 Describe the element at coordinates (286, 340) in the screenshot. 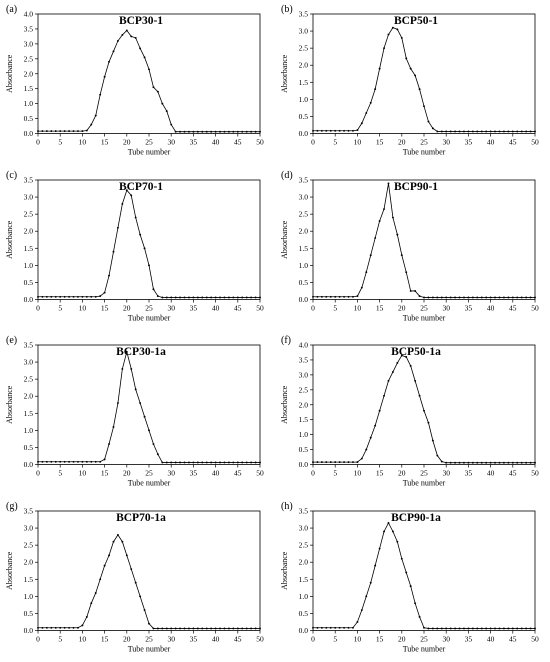

I see `panel-tag: (f)` at that location.